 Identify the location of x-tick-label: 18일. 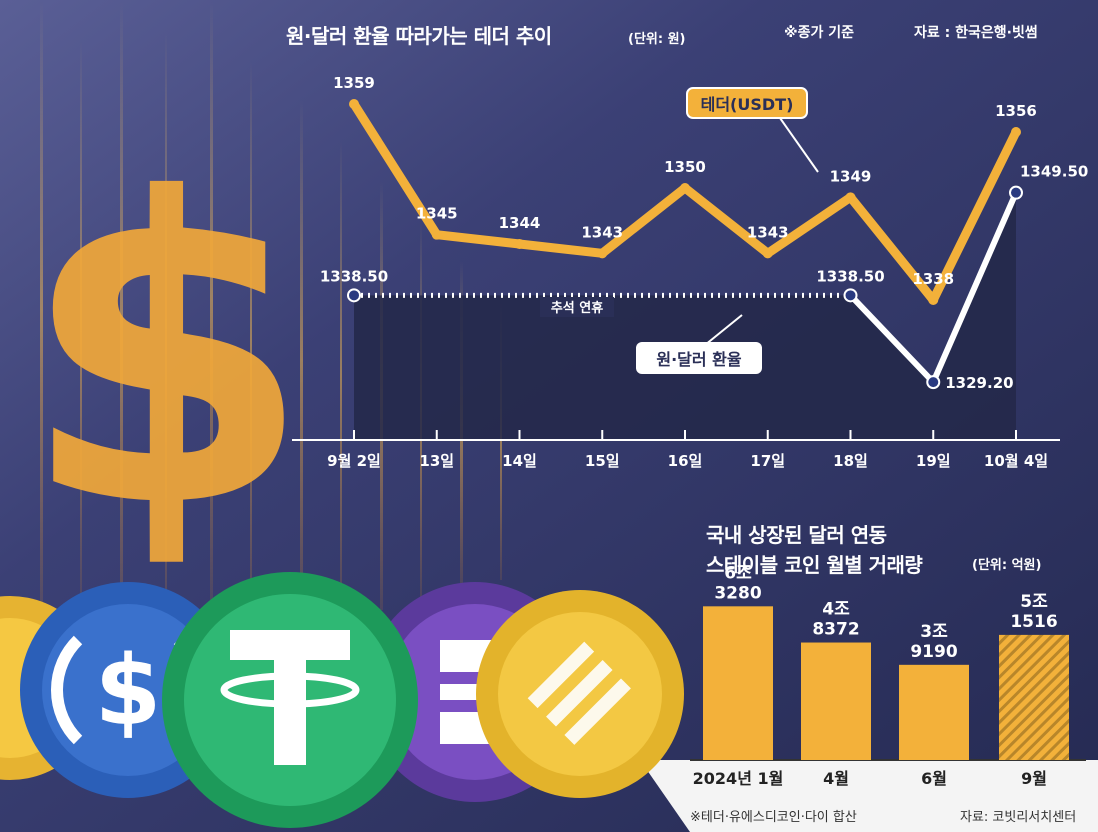
(850, 461).